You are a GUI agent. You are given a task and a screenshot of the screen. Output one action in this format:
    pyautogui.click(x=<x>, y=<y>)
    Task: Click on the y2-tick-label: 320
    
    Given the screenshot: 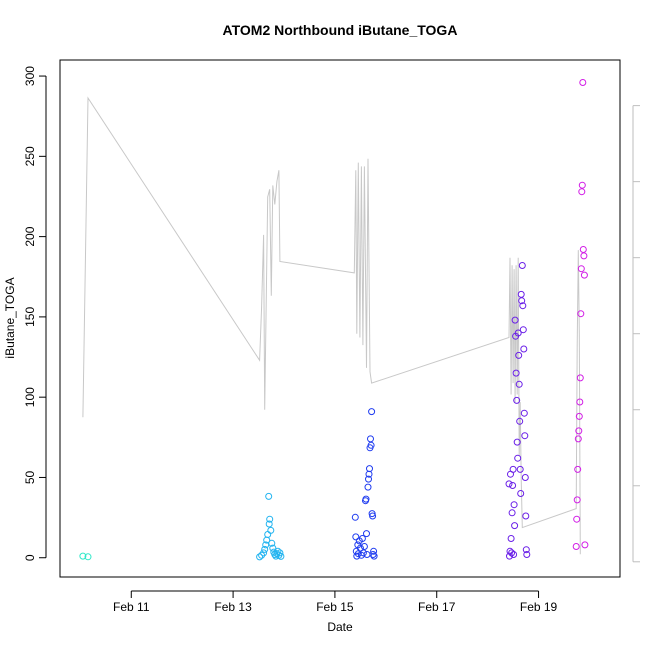 What is the action you would take?
    pyautogui.click(x=649, y=258)
    